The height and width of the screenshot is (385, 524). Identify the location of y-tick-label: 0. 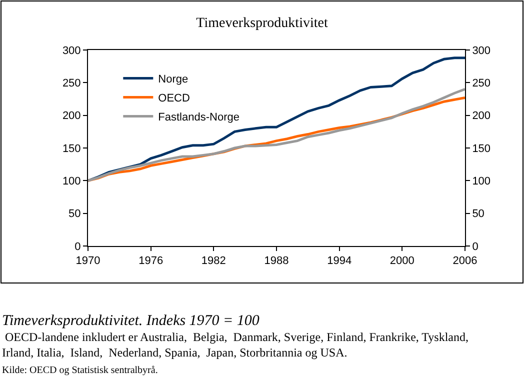
(77, 246).